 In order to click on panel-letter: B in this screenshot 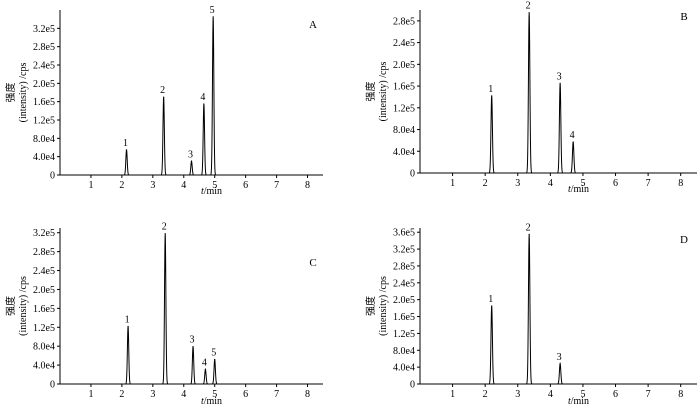, I will do `click(683, 17)`.